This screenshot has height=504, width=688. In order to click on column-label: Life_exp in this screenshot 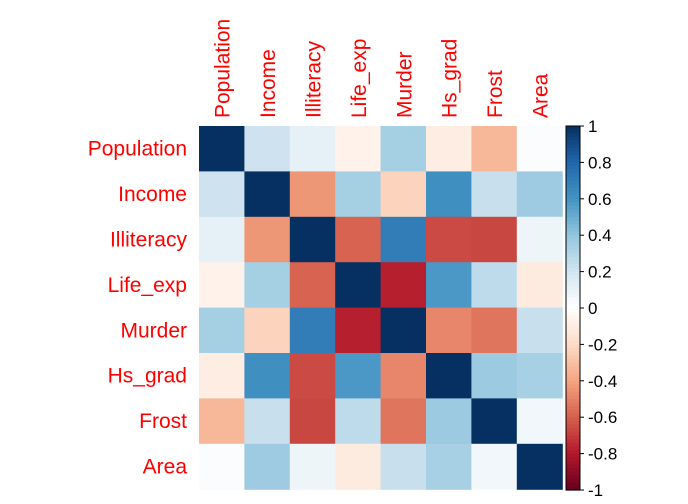, I will do `click(359, 78)`.